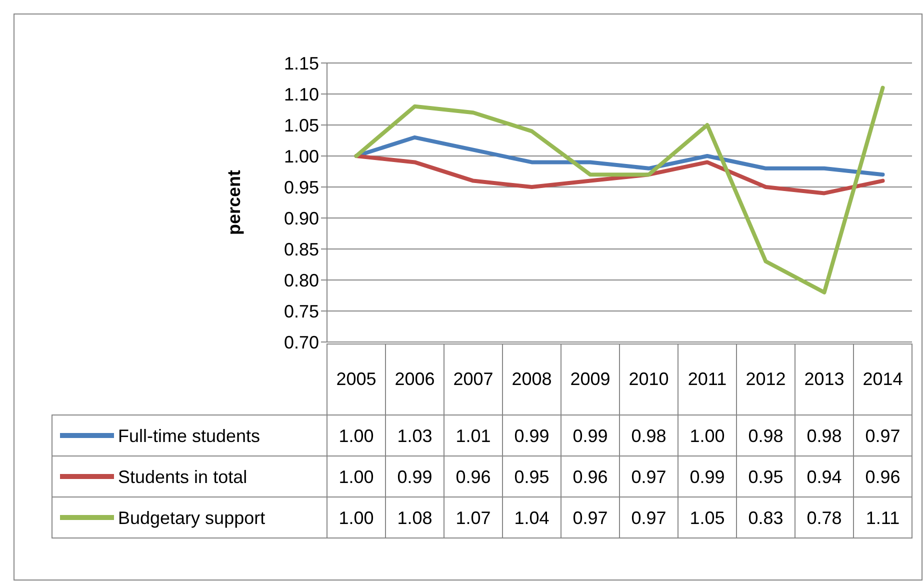 Image resolution: width=923 pixels, height=581 pixels. I want to click on x-tick-label: 2008, so click(532, 378).